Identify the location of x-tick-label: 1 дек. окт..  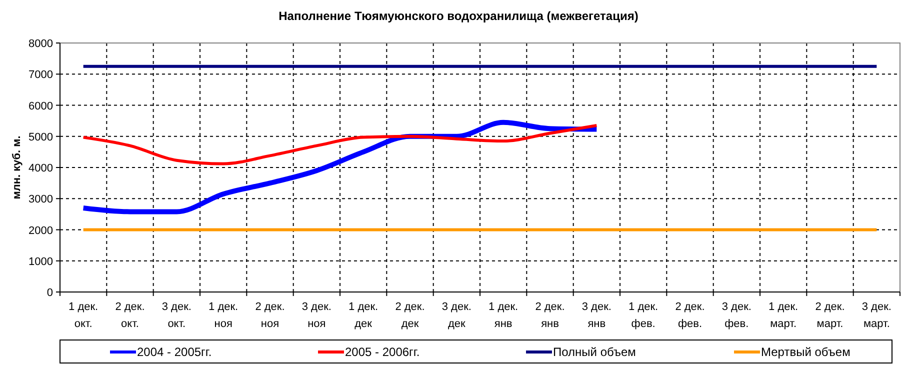
(83, 315).